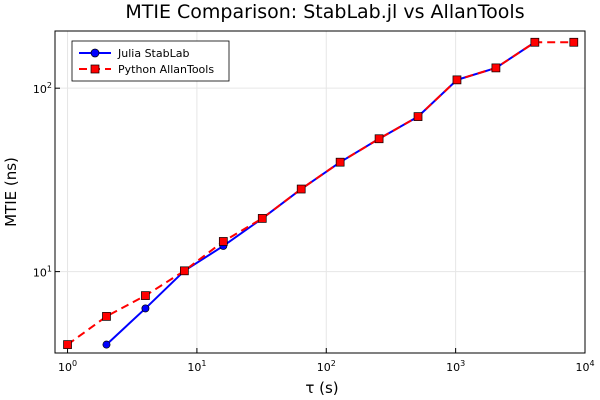 This screenshot has height=400, width=600. Describe the element at coordinates (42, 272) in the screenshot. I see `y-tick-label: 10¹` at that location.